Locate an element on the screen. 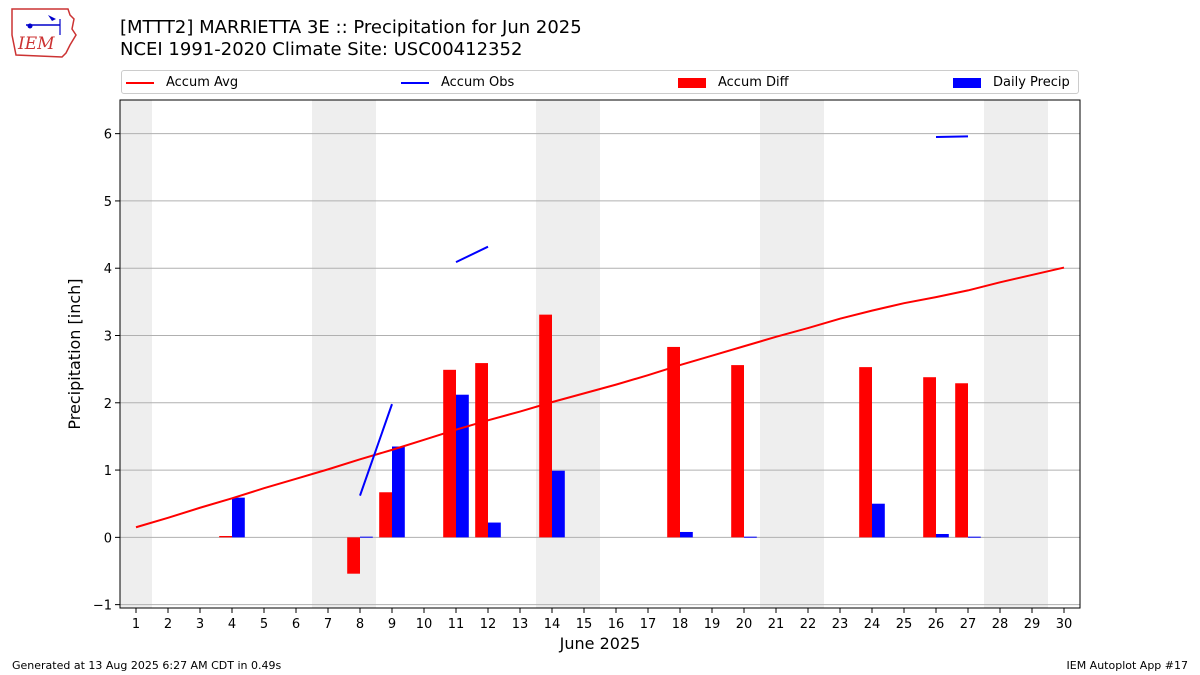  legend-item-accum-obs: Accum Obs is located at coordinates (501, 83).